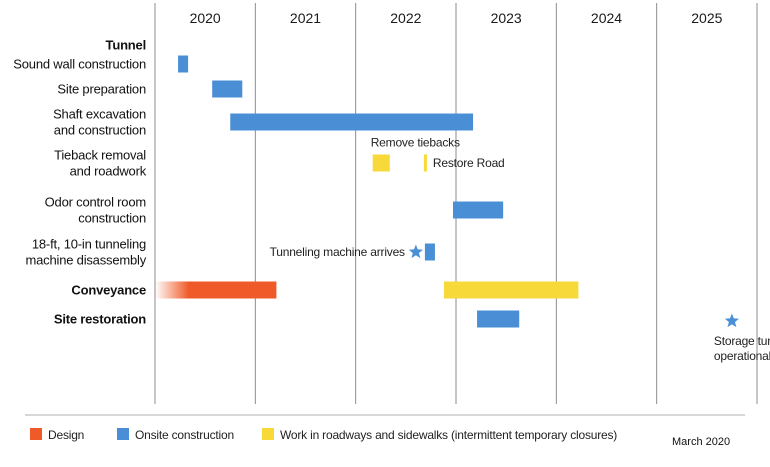 The height and width of the screenshot is (467, 770). What do you see at coordinates (405, 18) in the screenshot?
I see `year-label: 2022` at bounding box center [405, 18].